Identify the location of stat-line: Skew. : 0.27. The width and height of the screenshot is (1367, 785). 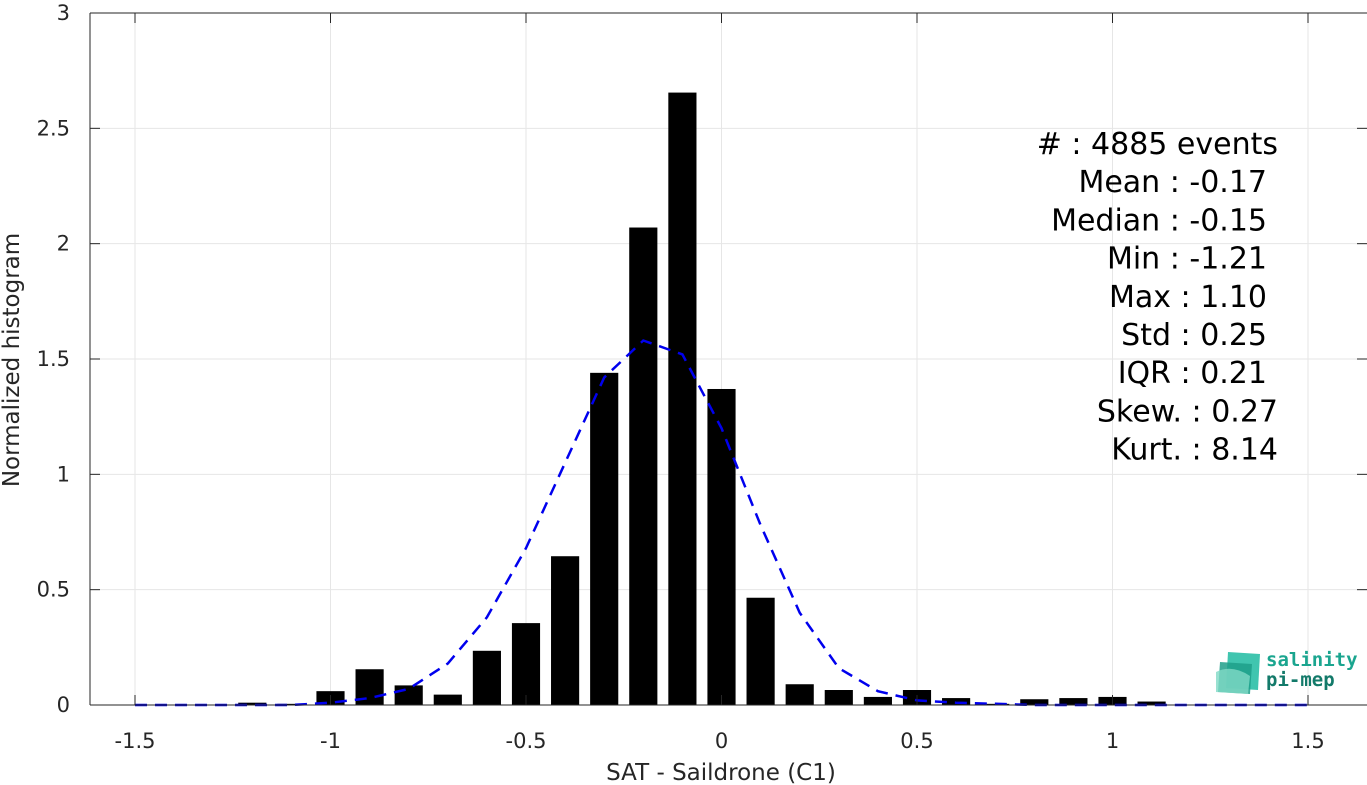
(1187, 411).